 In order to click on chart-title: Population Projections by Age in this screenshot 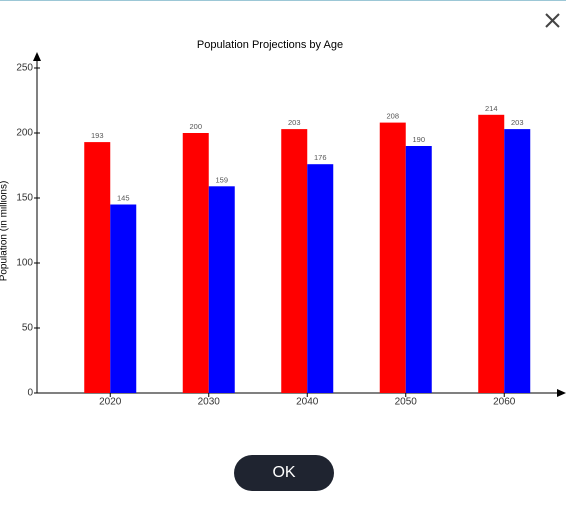, I will do `click(270, 45)`.